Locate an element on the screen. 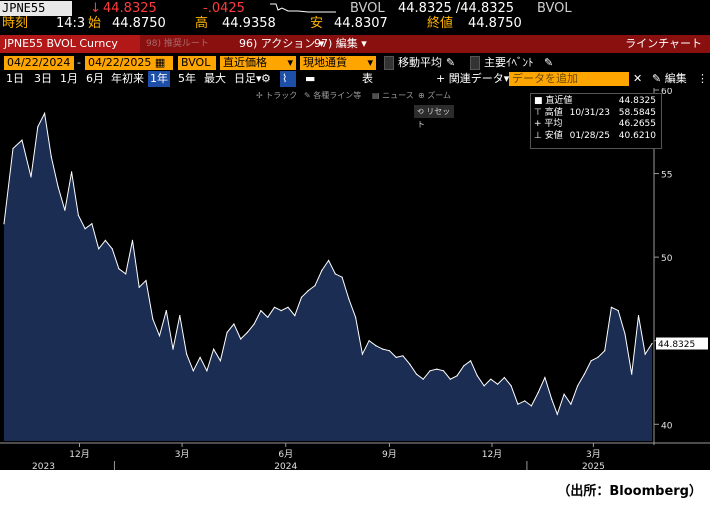 The image size is (710, 510). low-marker-icon: ⊥ is located at coordinates (539, 135).